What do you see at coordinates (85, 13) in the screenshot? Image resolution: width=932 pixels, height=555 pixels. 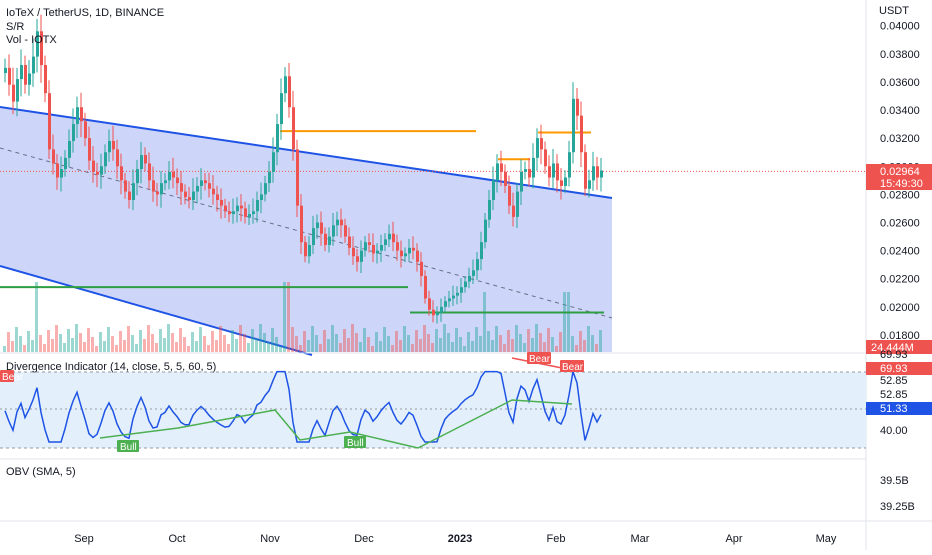 I see `symbol-legend: IoTeX / TetherUS, 1D, BINANCE` at bounding box center [85, 13].